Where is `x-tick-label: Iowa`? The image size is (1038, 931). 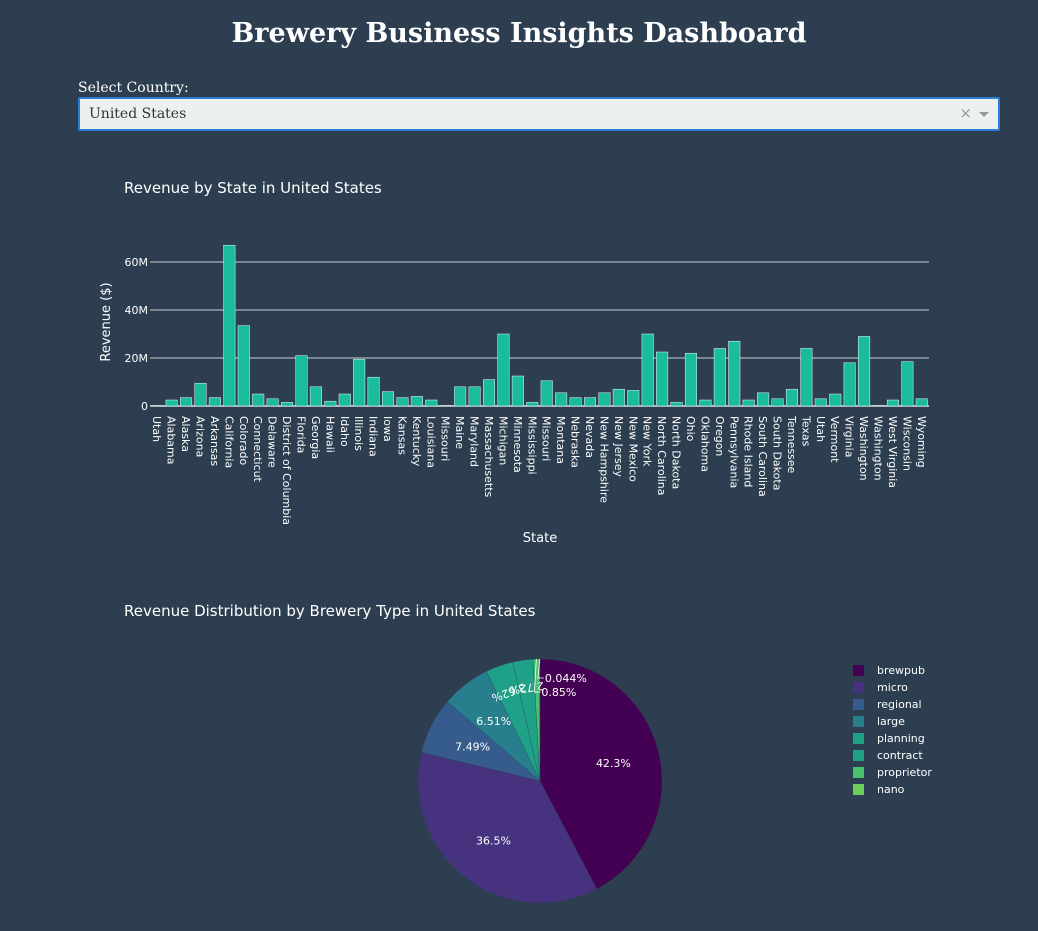 x-tick-label: Iowa is located at coordinates (387, 429).